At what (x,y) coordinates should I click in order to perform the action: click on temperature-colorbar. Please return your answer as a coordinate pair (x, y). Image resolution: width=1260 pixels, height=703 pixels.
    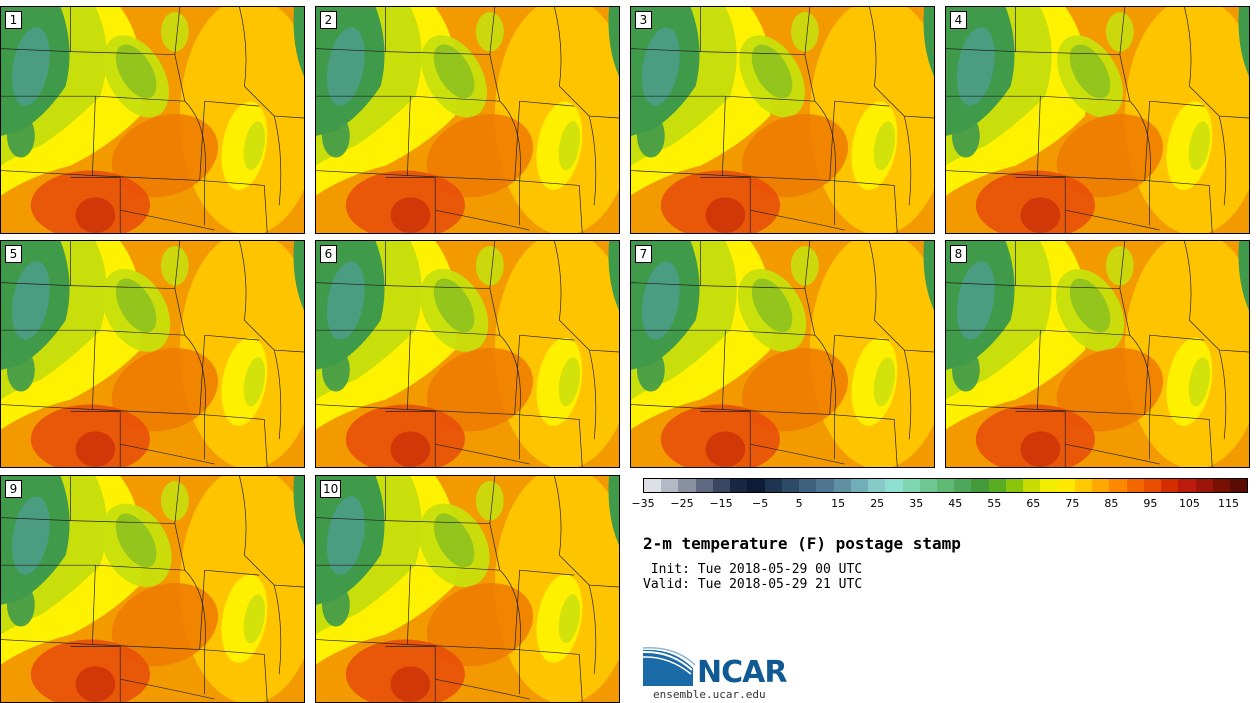
    Looking at the image, I should click on (945, 485).